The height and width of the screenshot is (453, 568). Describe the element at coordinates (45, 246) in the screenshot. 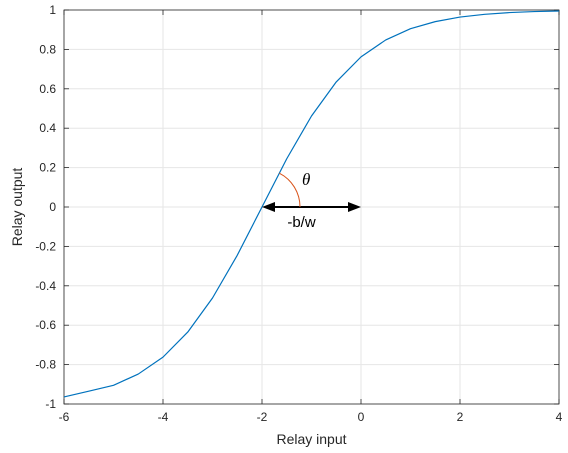

I see `y-tick-label: -0.2` at that location.